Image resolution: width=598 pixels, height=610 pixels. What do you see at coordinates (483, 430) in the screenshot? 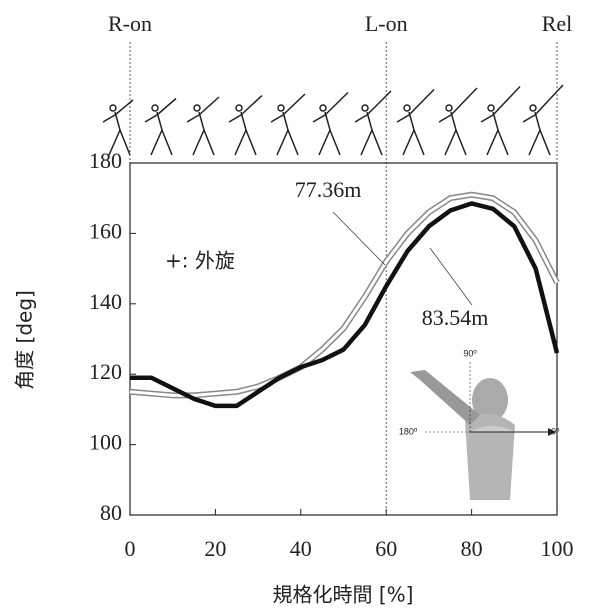
I see `inset-figure` at bounding box center [483, 430].